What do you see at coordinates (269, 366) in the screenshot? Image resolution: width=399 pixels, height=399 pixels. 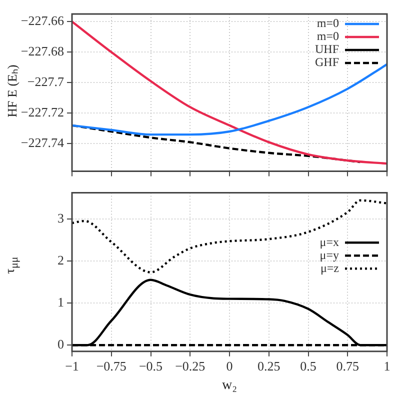 I see `x-tick-label: 0.25` at bounding box center [269, 366].